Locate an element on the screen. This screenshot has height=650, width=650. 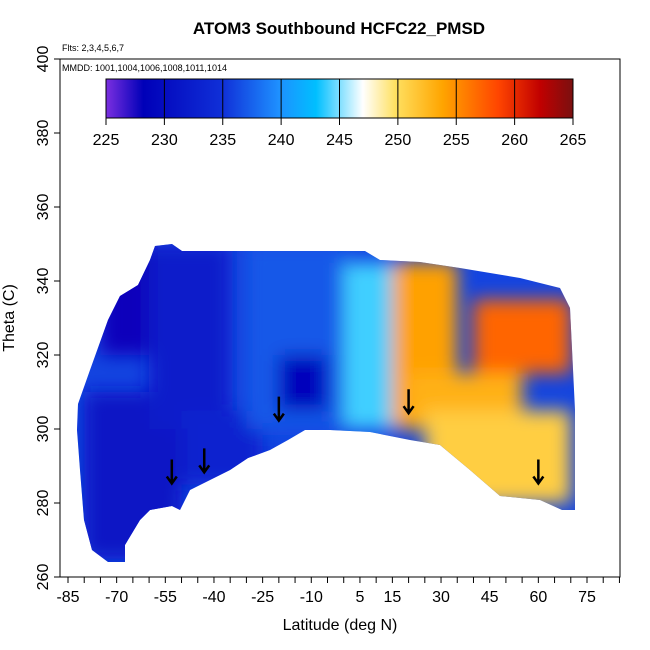
y-axis-label: Theta (C) is located at coordinates (9, 318).